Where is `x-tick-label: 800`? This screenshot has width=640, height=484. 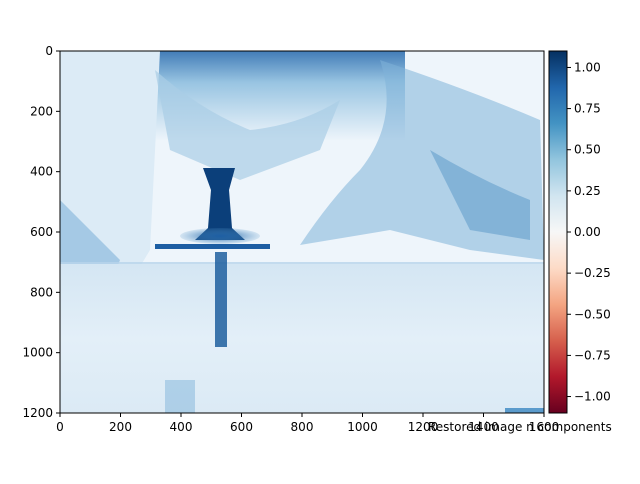
x-tick-label: 800 is located at coordinates (302, 427).